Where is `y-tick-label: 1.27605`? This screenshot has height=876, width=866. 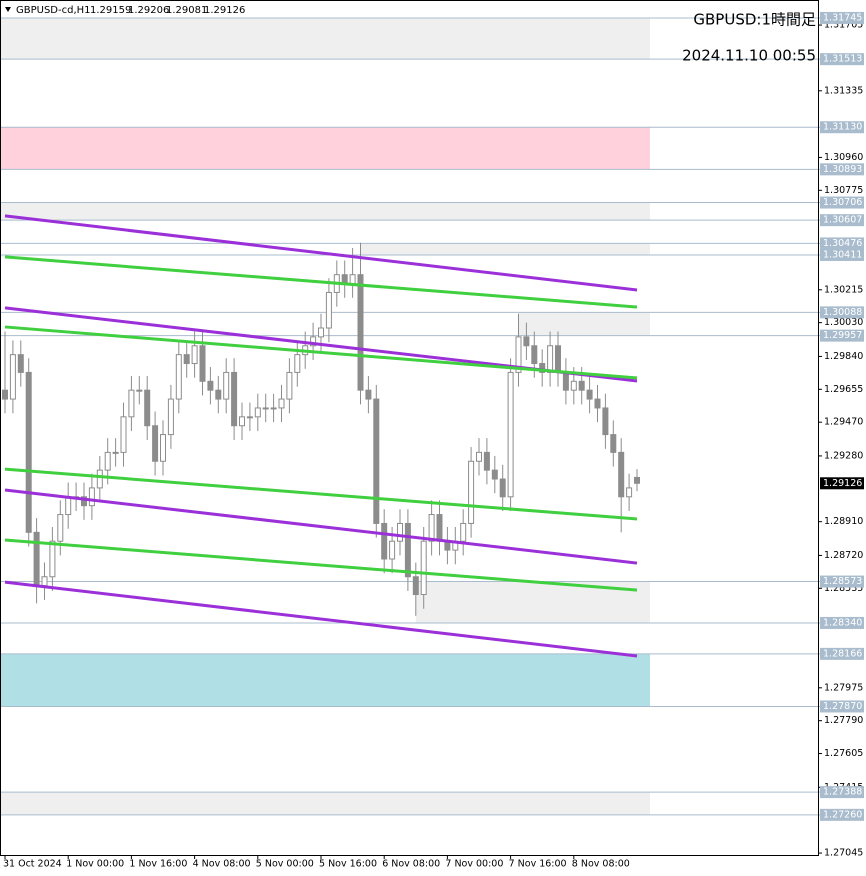
y-tick-label: 1.27605 is located at coordinates (843, 753).